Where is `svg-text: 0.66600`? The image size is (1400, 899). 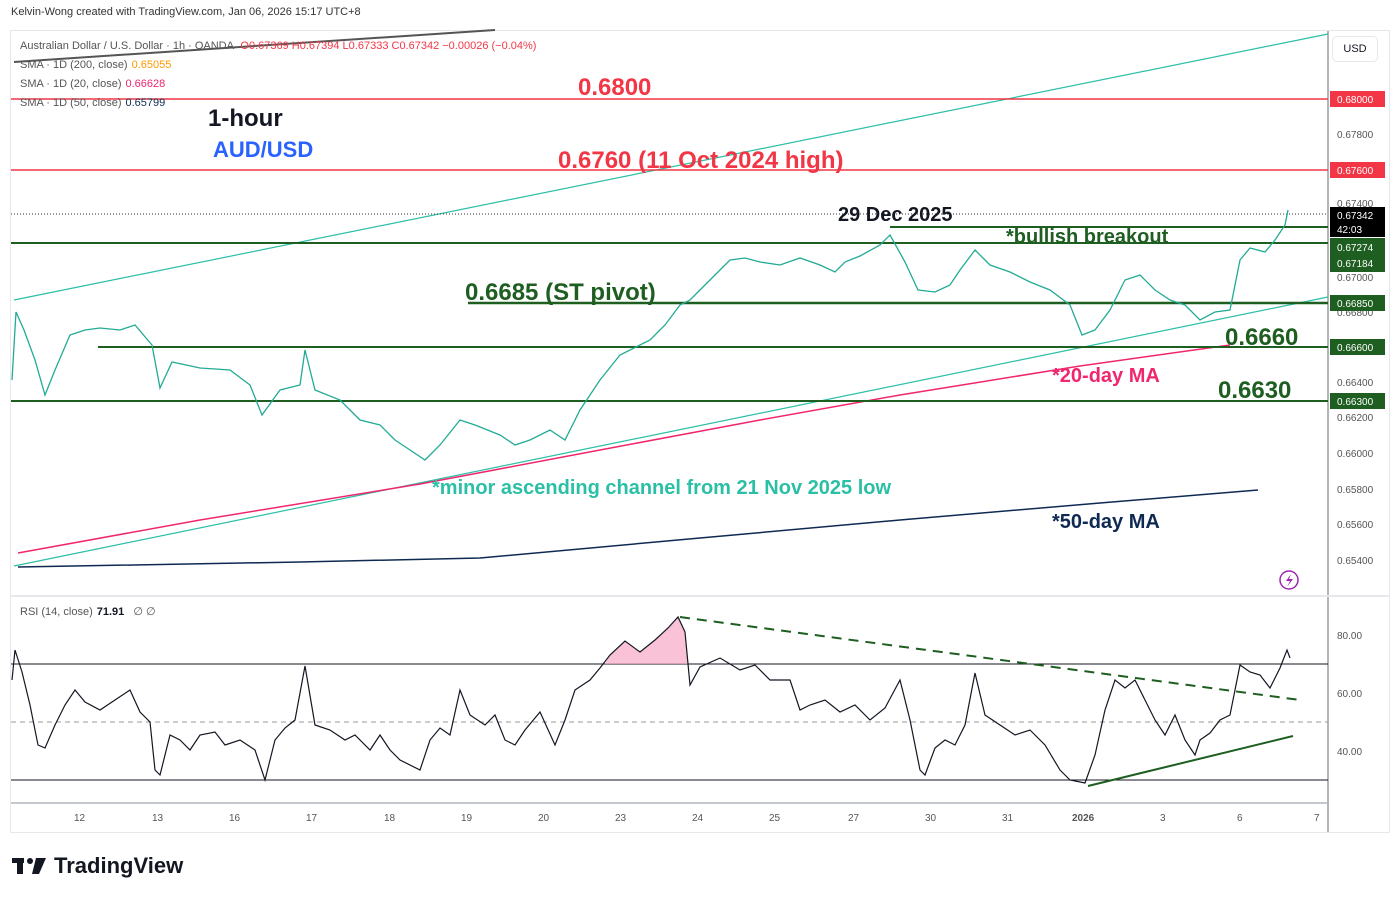 svg-text: 0.66600 is located at coordinates (1355, 348).